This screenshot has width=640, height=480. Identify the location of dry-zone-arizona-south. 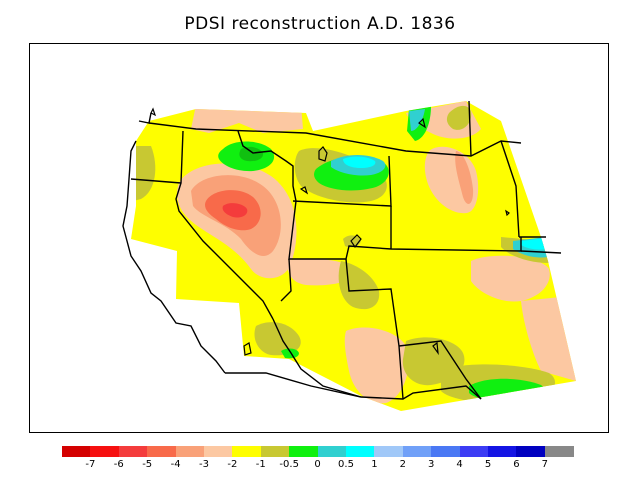
(376, 365).